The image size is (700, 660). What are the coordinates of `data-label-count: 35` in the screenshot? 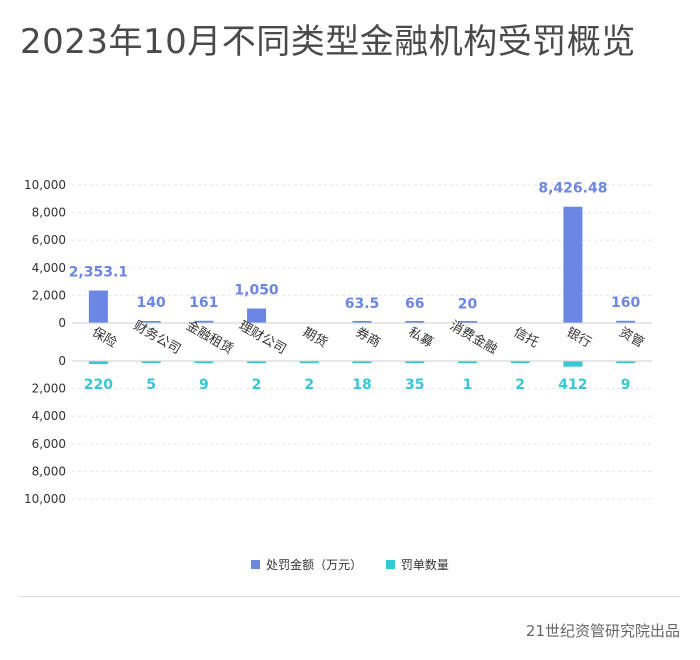 It's located at (414, 385).